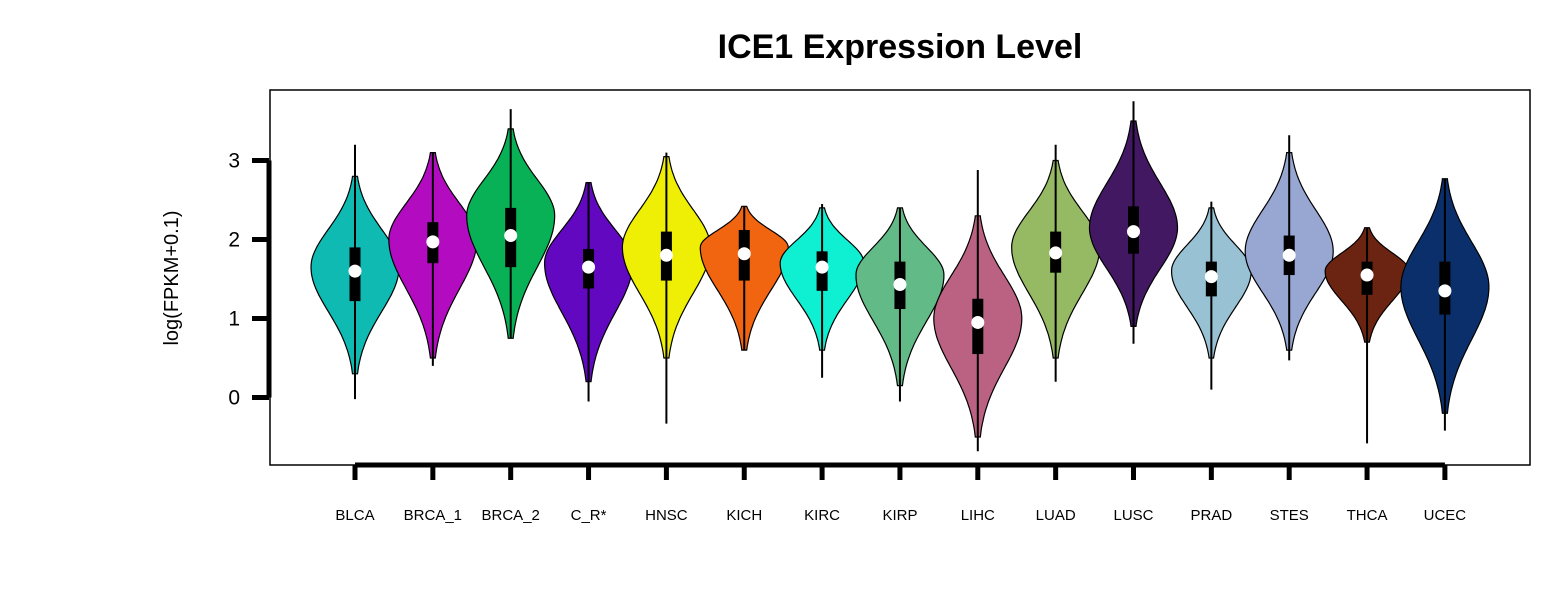 This screenshot has height=591, width=1560. I want to click on y-tick-label: 0, so click(234, 398).